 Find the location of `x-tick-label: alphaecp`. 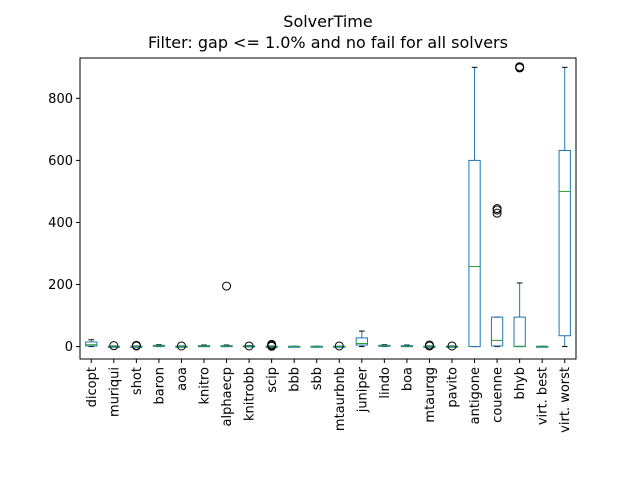

x-tick-label: alphaecp is located at coordinates (227, 396).